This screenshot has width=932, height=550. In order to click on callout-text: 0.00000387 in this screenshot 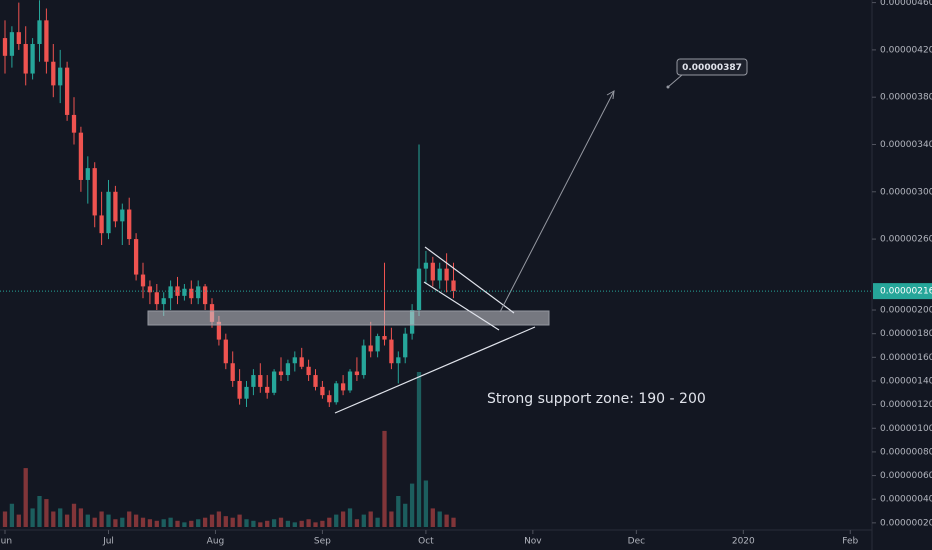, I will do `click(712, 68)`.